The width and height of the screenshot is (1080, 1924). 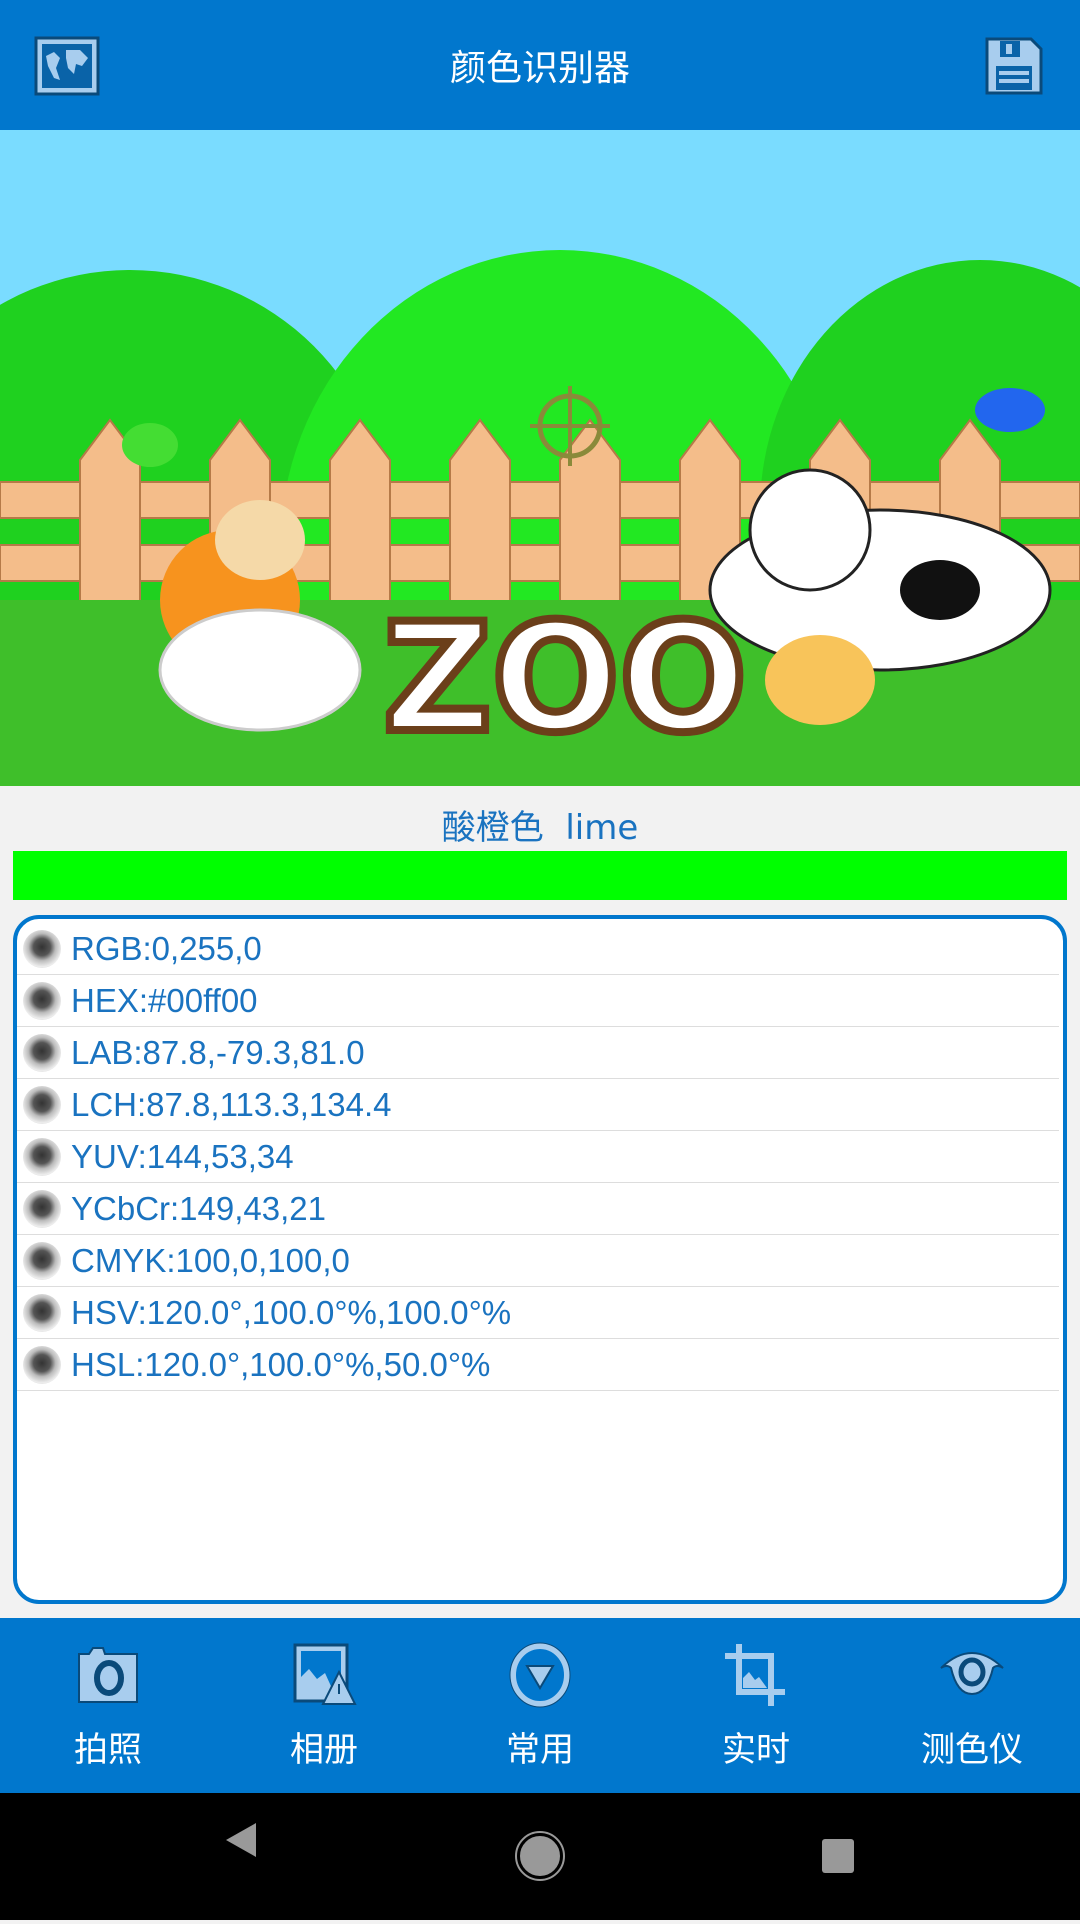 I want to click on value-text: LCH:87.8,113.3,134.4, so click(x=231, y=1104).